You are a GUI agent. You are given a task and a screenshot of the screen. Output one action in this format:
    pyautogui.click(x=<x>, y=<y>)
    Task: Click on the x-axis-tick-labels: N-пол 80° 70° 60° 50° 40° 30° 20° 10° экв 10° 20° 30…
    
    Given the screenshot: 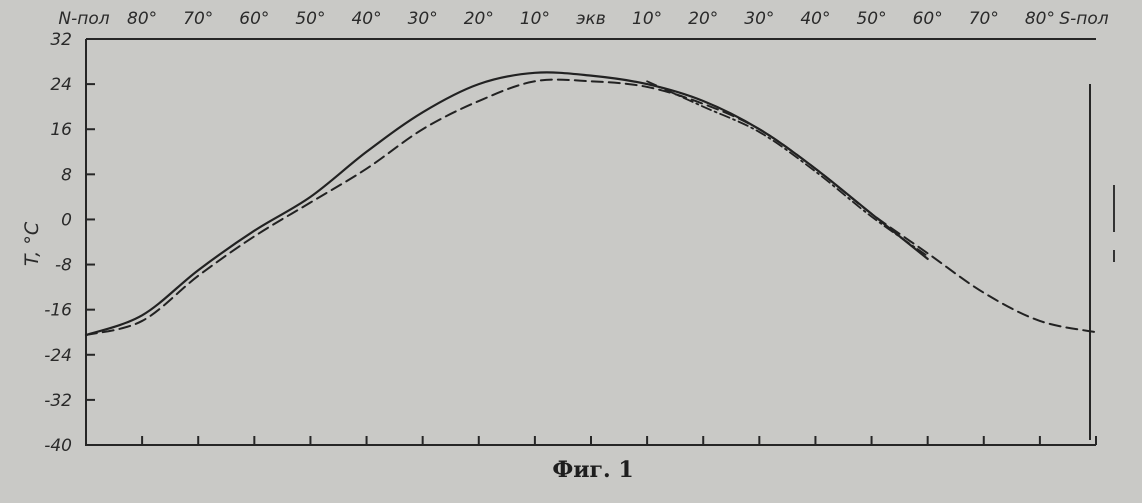 What is the action you would take?
    pyautogui.click(x=583, y=19)
    